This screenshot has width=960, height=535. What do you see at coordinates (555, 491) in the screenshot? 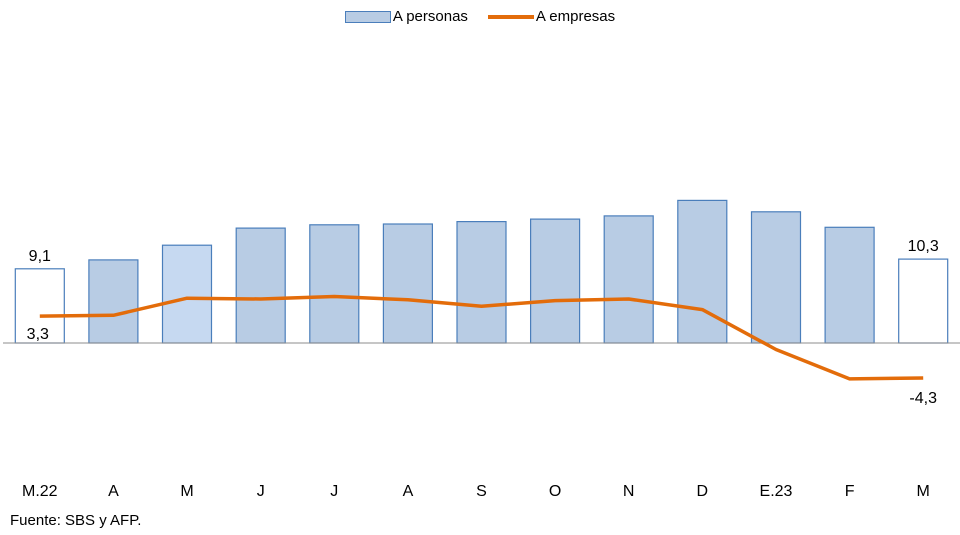
I see `x-tick-label: O` at bounding box center [555, 491].